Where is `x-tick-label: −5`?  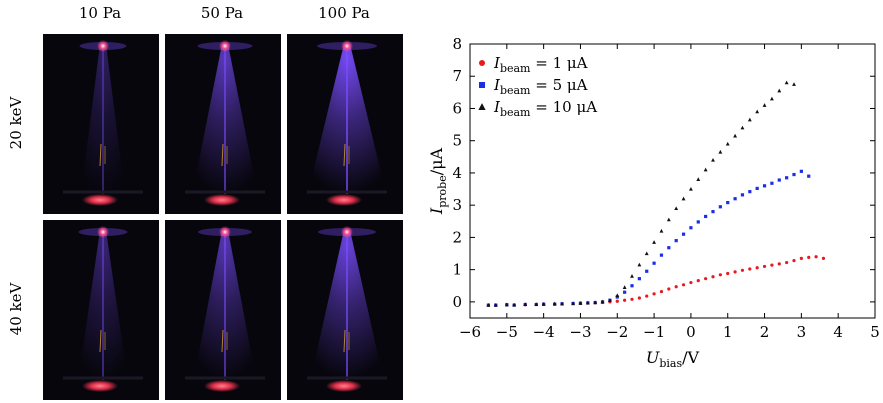
x-tick-label: −5 is located at coordinates (507, 332).